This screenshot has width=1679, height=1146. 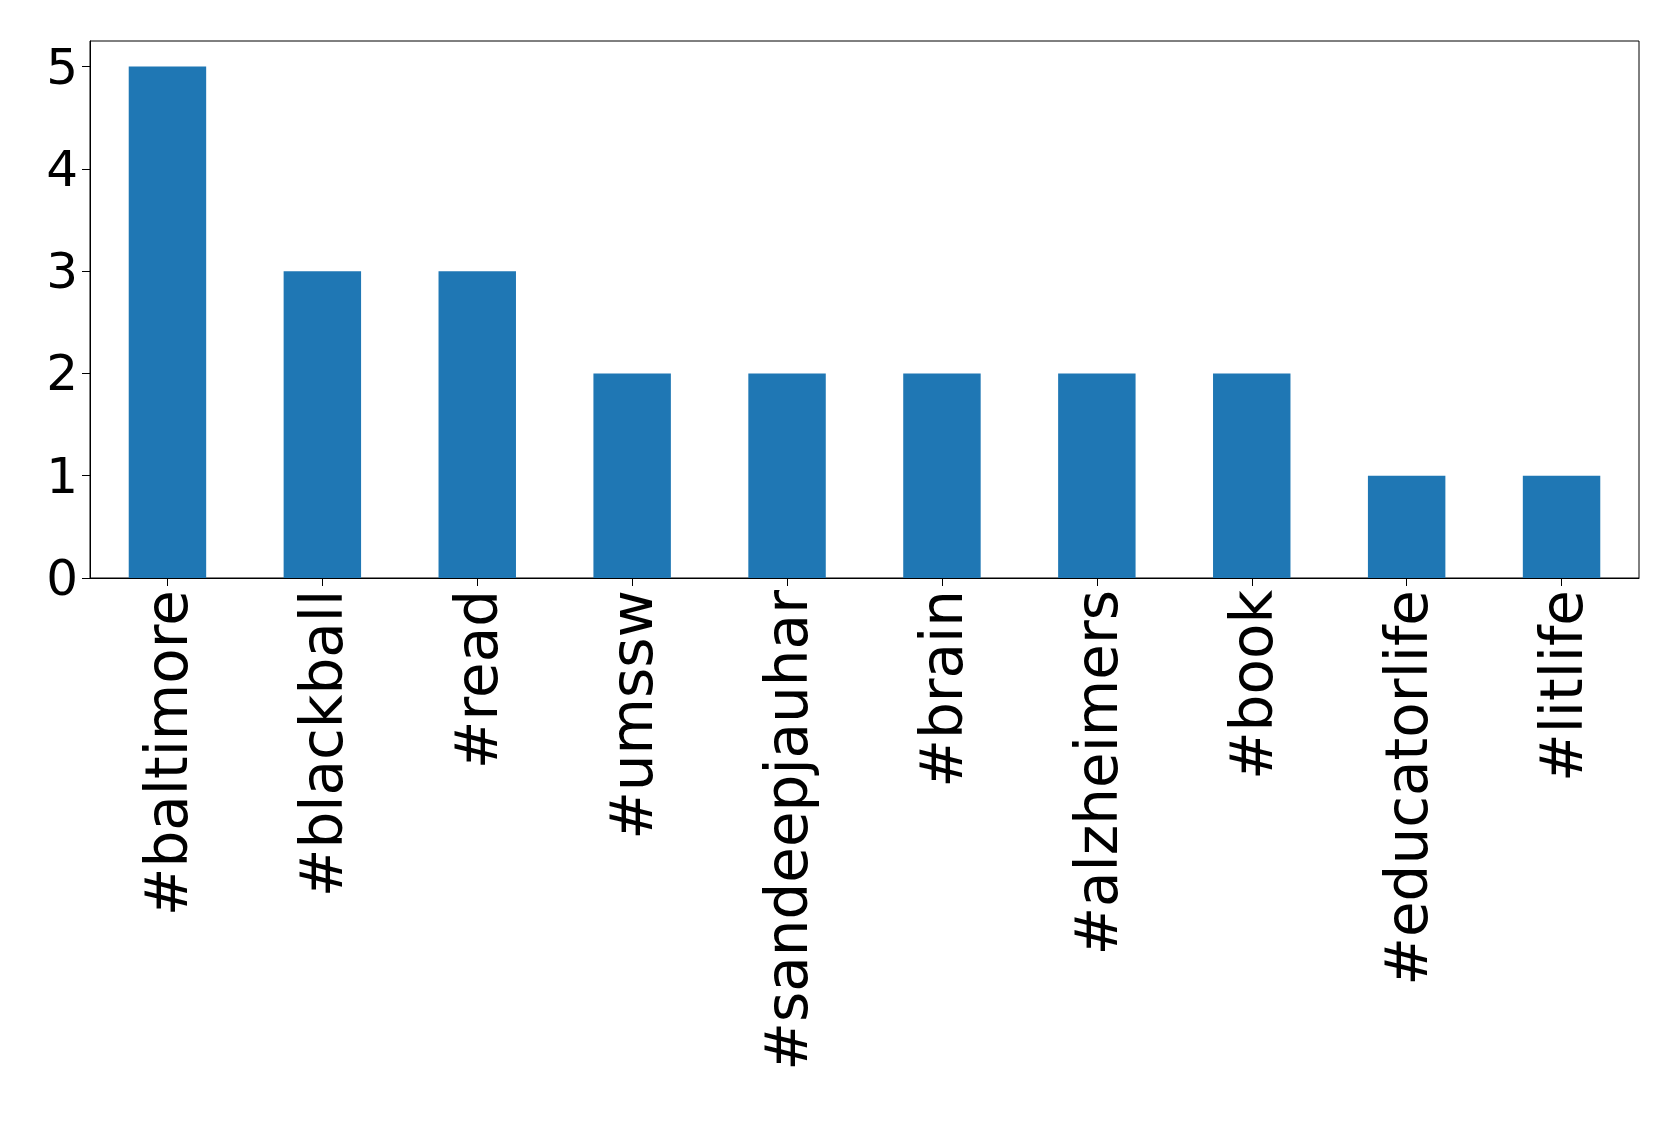 What do you see at coordinates (62, 271) in the screenshot?
I see `y-tick-label: 3` at bounding box center [62, 271].